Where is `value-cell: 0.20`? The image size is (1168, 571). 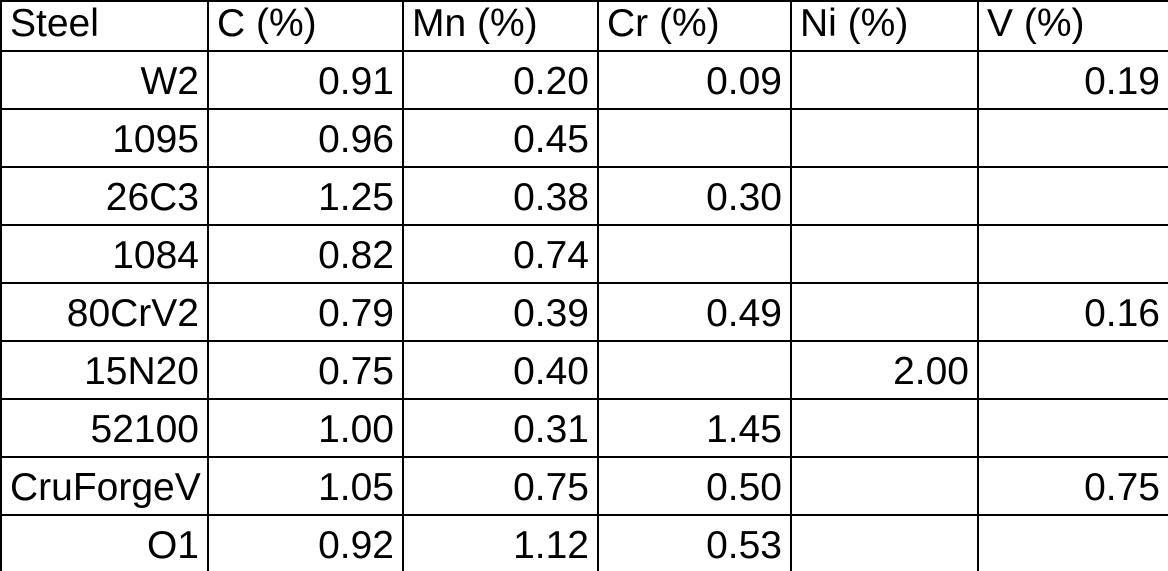 value-cell: 0.20 is located at coordinates (500, 80).